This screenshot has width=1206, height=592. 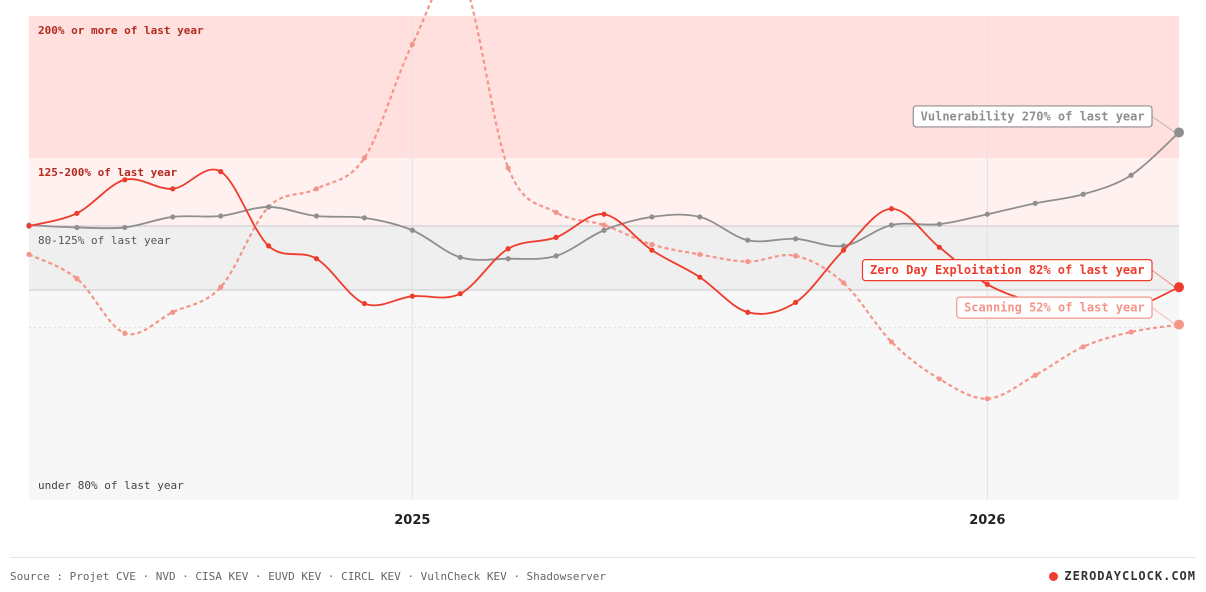 I want to click on band-label: under 80% of last year, so click(x=111, y=485).